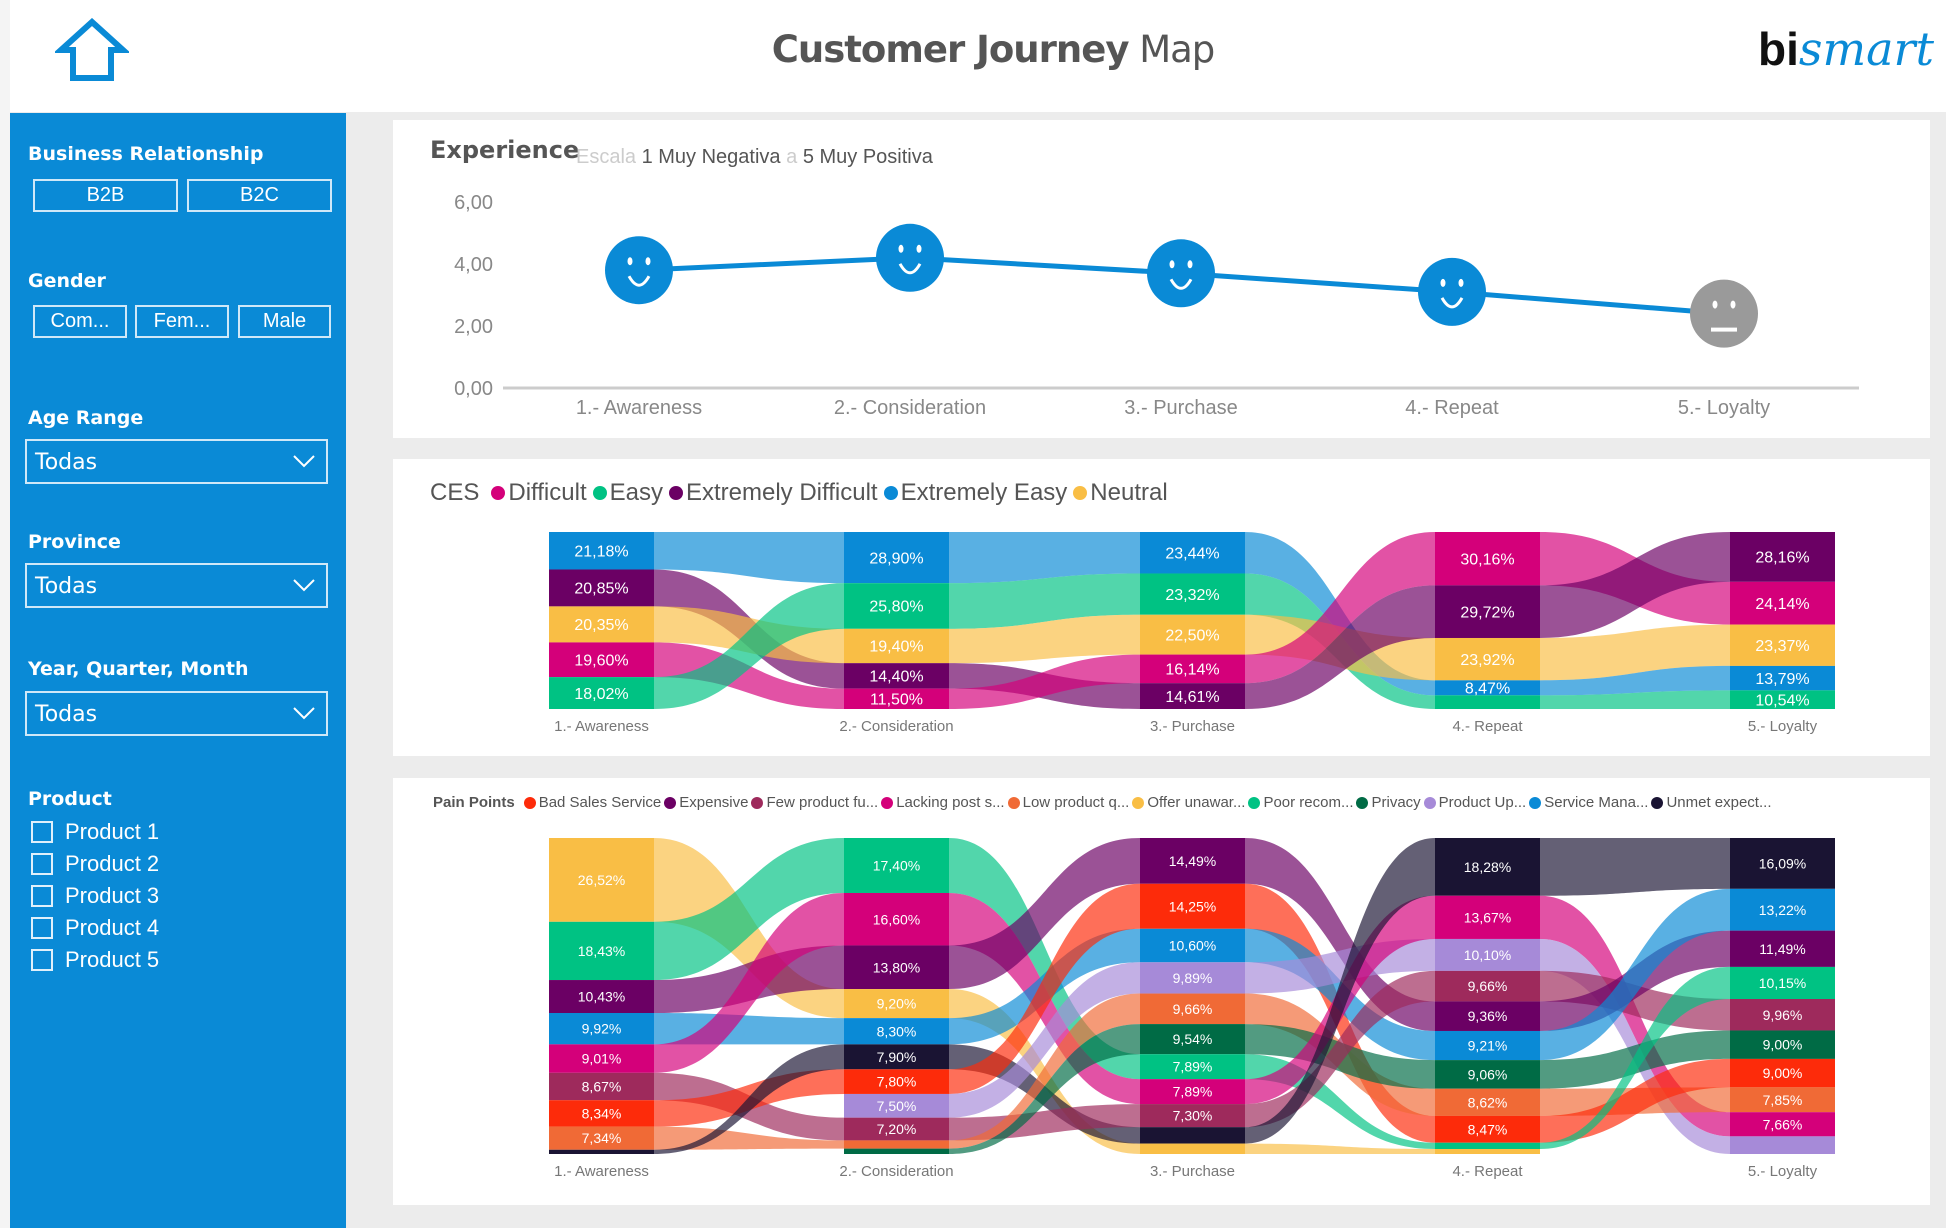  Describe the element at coordinates (1193, 1067) in the screenshot. I see `segment-value-label: 7,89%` at that location.